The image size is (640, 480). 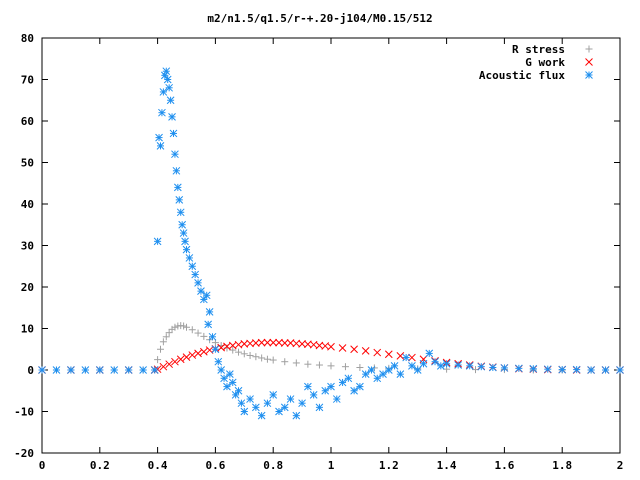 What do you see at coordinates (42, 465) in the screenshot?
I see `x-tick-label: 0` at bounding box center [42, 465].